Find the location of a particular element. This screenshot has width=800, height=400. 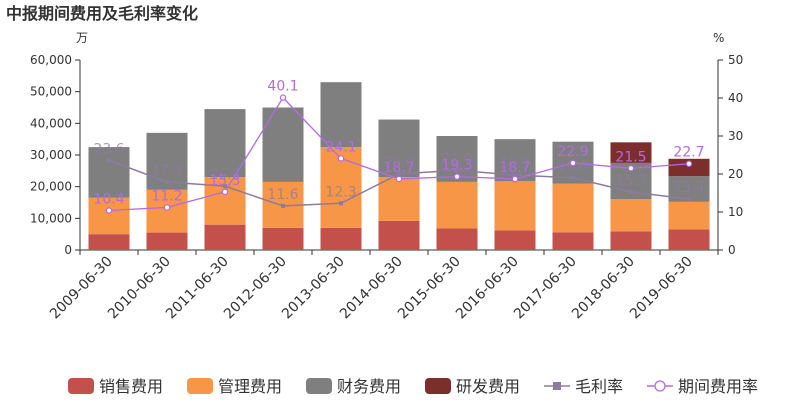

legend-label: 财务费用 is located at coordinates (369, 386).